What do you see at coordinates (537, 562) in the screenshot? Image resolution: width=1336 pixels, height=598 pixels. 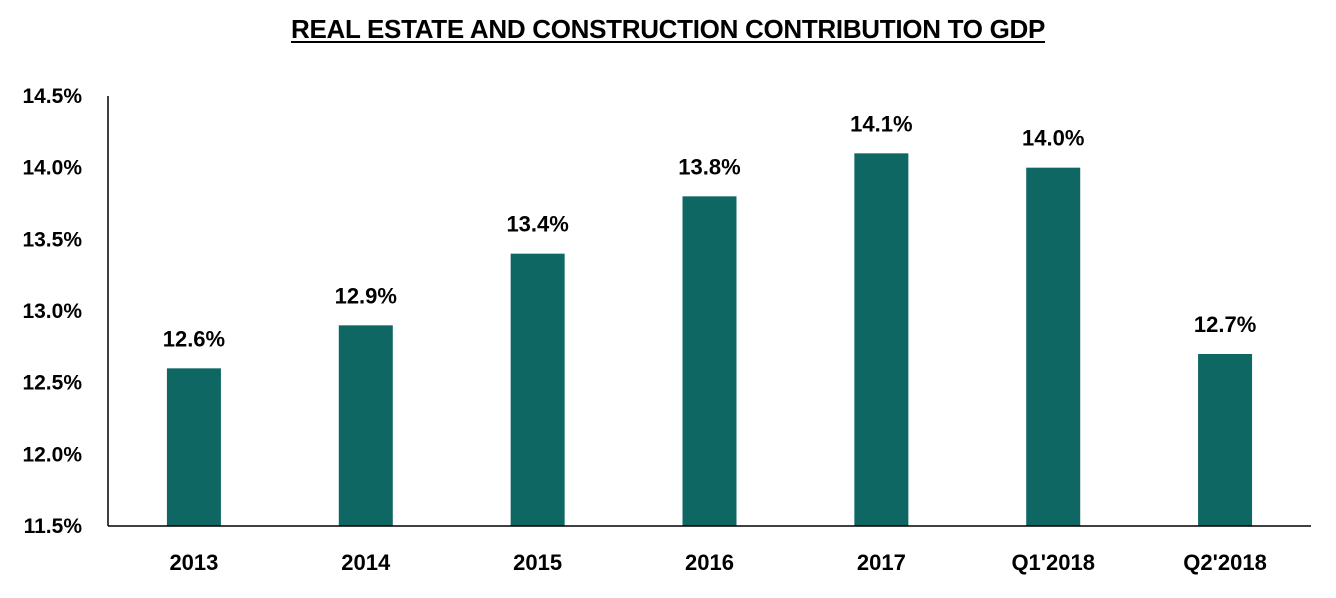 I see `category-label: 2015` at bounding box center [537, 562].